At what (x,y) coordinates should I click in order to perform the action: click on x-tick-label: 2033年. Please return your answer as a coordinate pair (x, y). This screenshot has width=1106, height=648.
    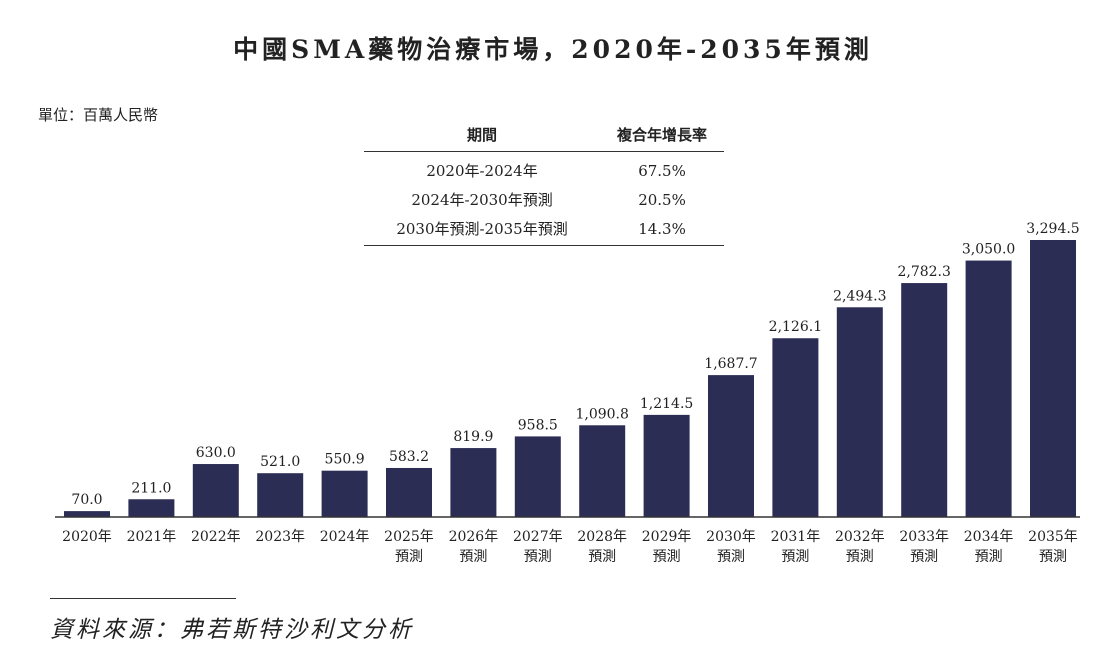
    Looking at the image, I should click on (924, 537).